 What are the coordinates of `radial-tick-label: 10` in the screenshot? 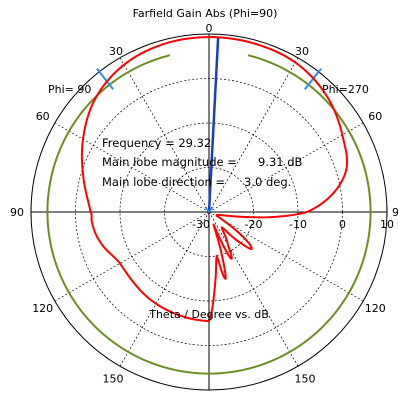 It's located at (387, 224).